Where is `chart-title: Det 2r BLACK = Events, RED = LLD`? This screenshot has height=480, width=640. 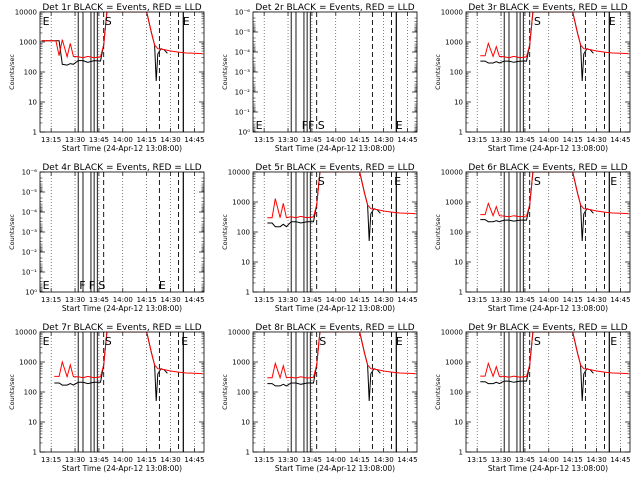
chart-title: Det 2r BLACK = Events, RED = LLD is located at coordinates (334, 8).